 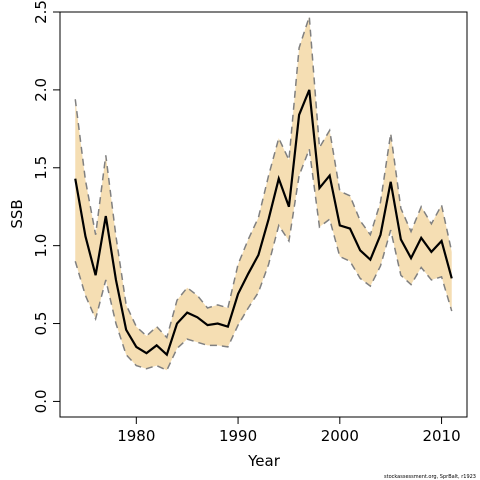 What do you see at coordinates (17, 213) in the screenshot?
I see `y-axis-title: SSB` at bounding box center [17, 213].